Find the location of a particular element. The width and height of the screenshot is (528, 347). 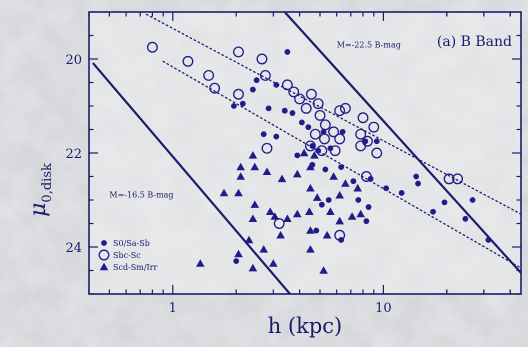

y-tick-label: 24 is located at coordinates (73, 248).